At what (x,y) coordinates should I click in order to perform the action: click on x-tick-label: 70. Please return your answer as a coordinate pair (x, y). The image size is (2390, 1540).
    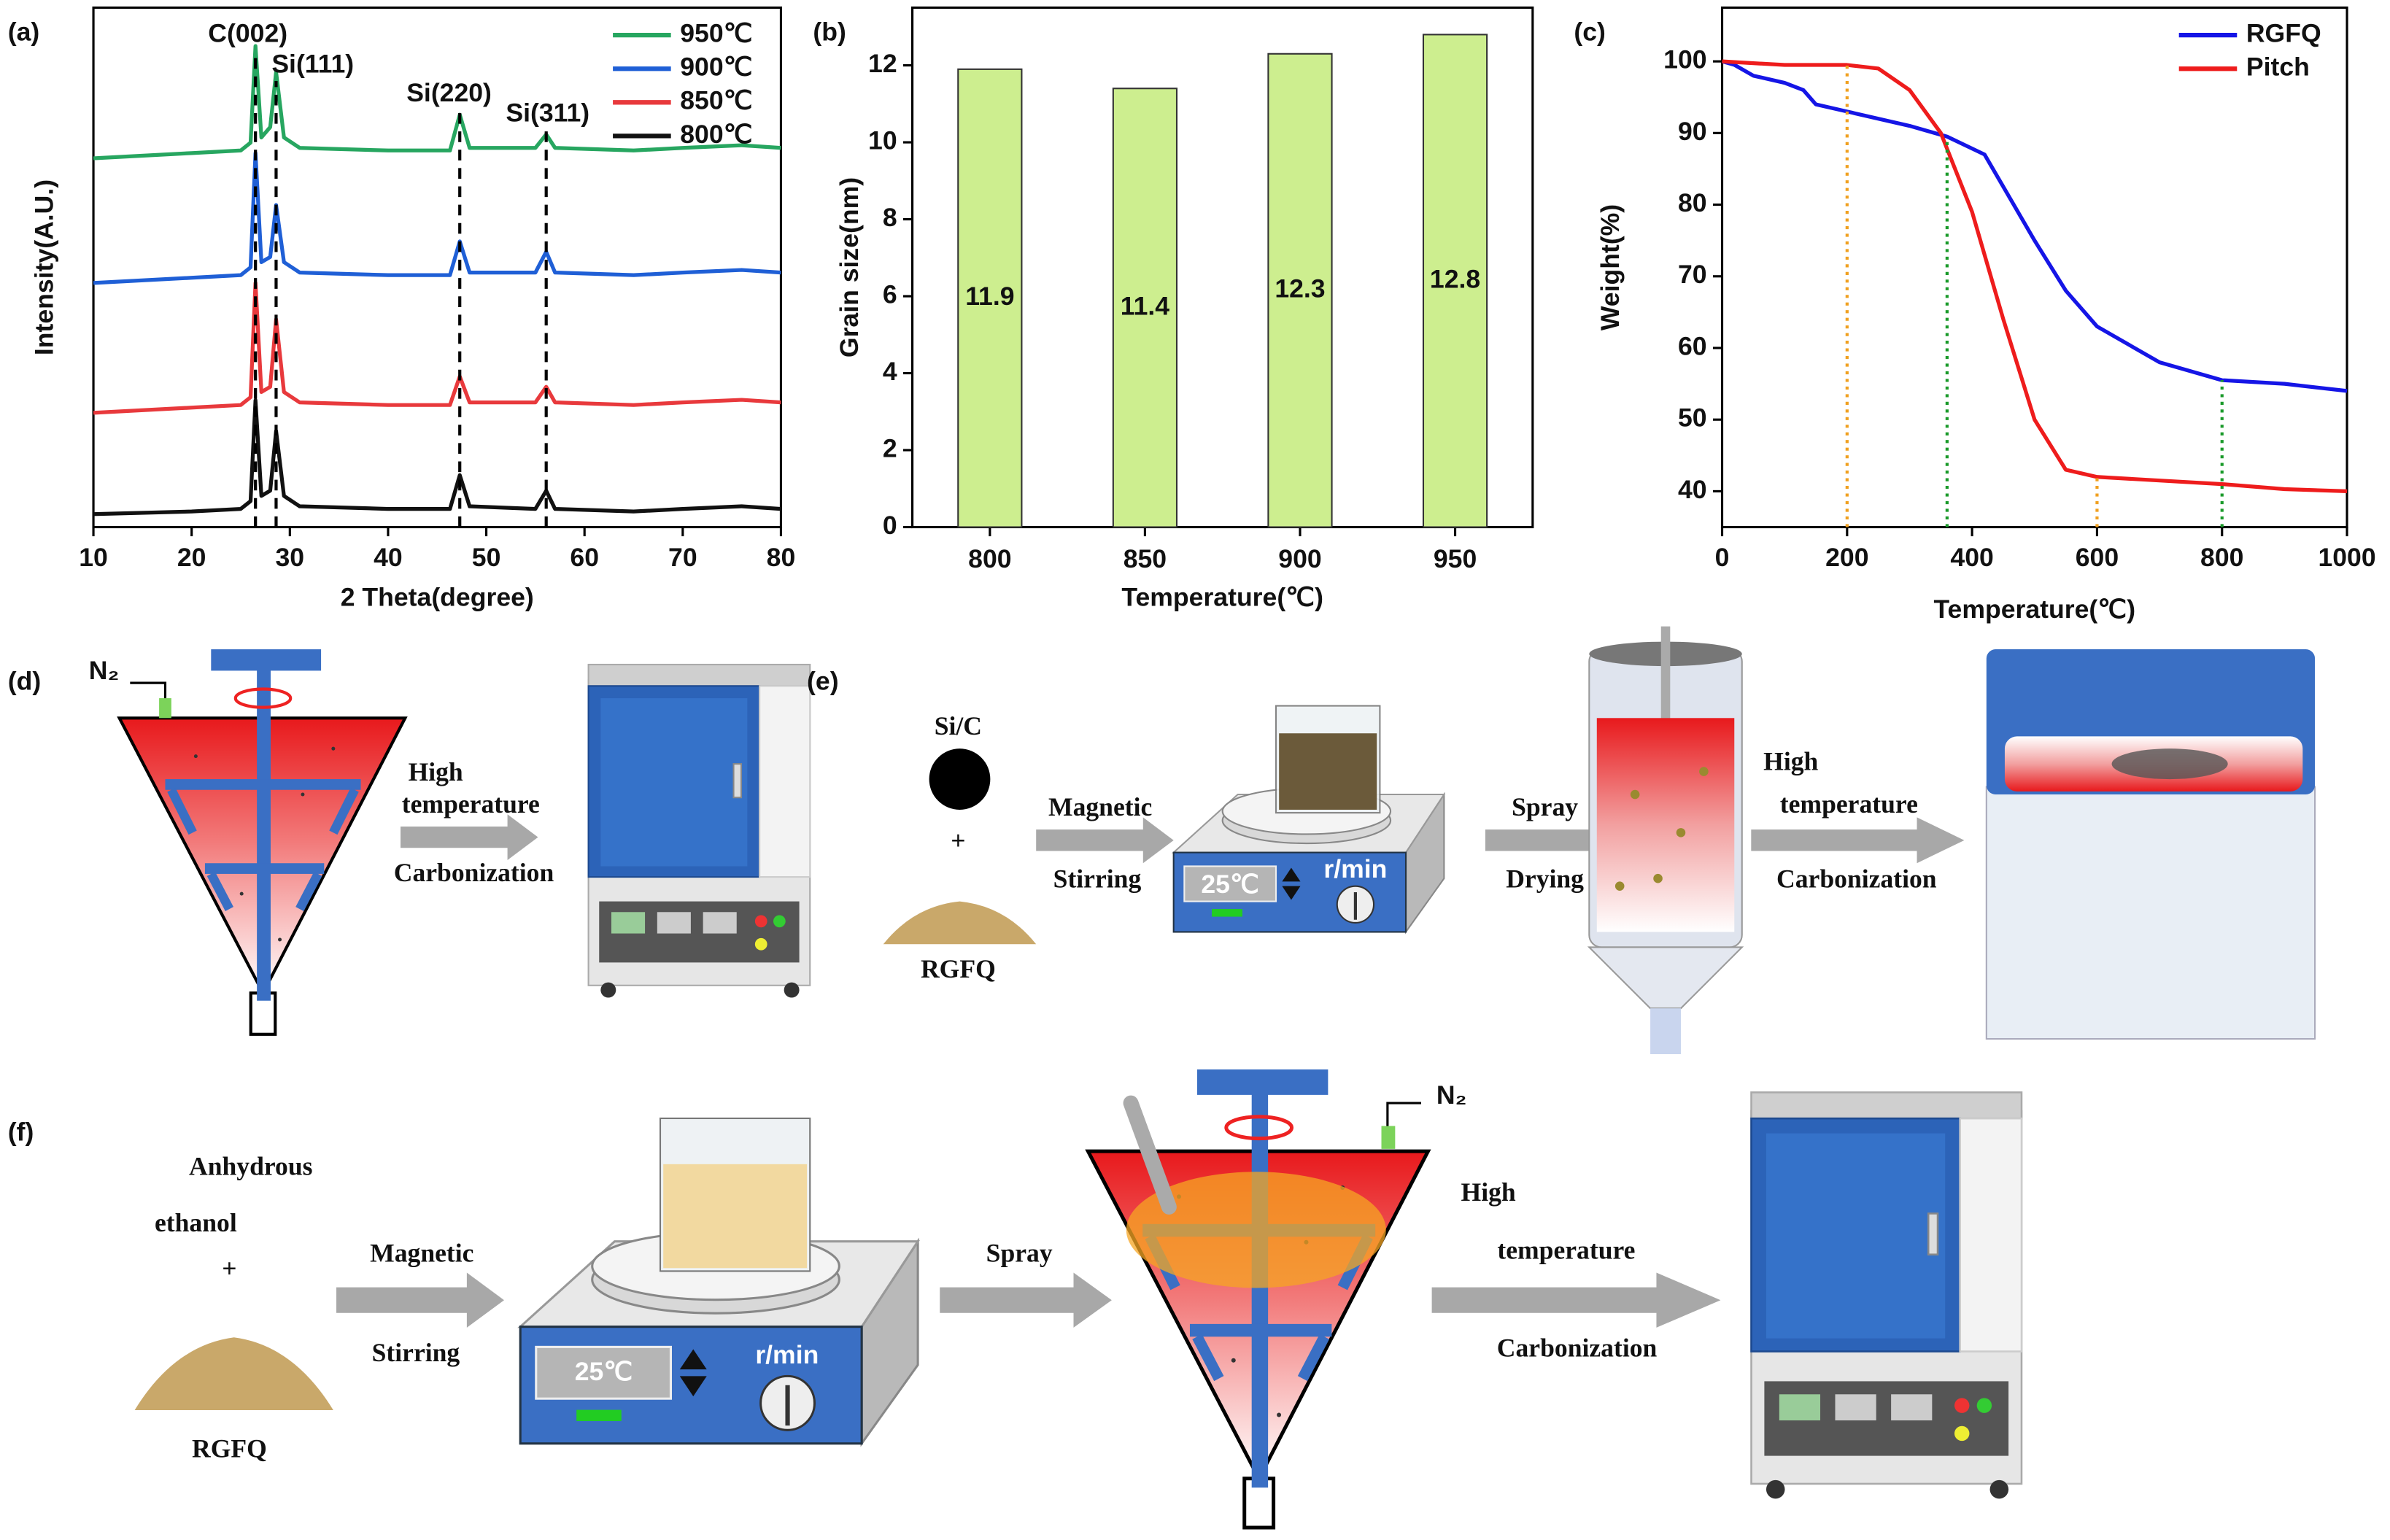
    Looking at the image, I should click on (682, 557).